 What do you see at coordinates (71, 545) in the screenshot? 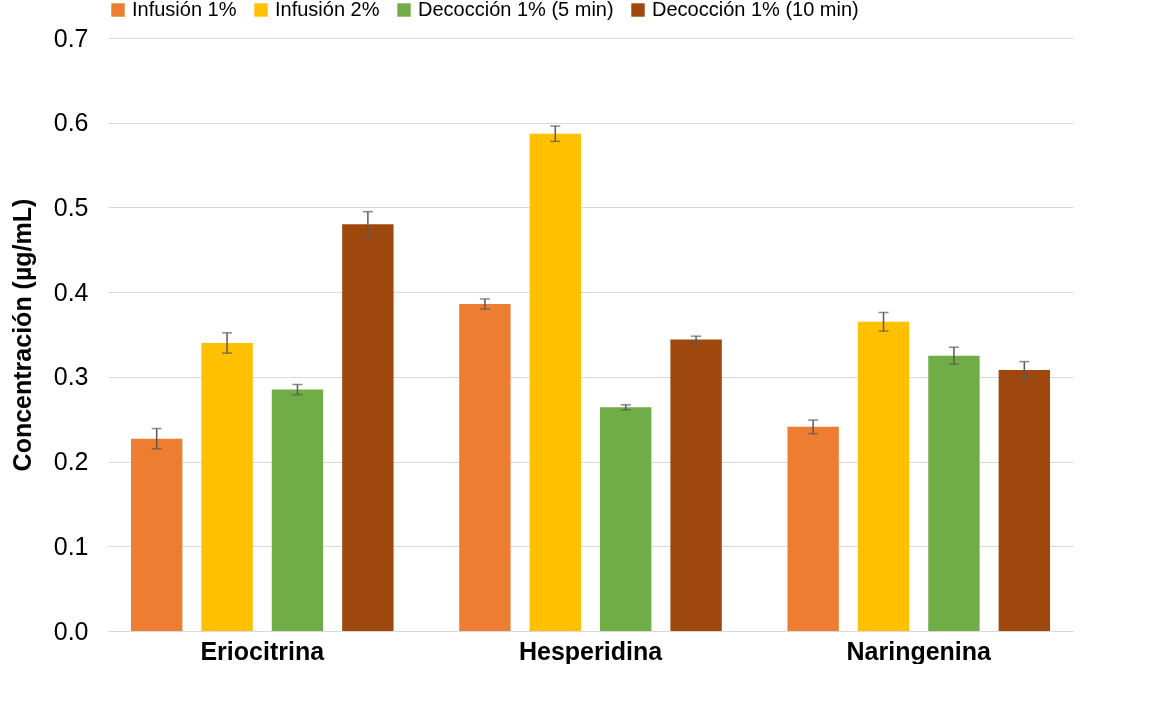
I see `y-tick-label: 0.1` at bounding box center [71, 545].